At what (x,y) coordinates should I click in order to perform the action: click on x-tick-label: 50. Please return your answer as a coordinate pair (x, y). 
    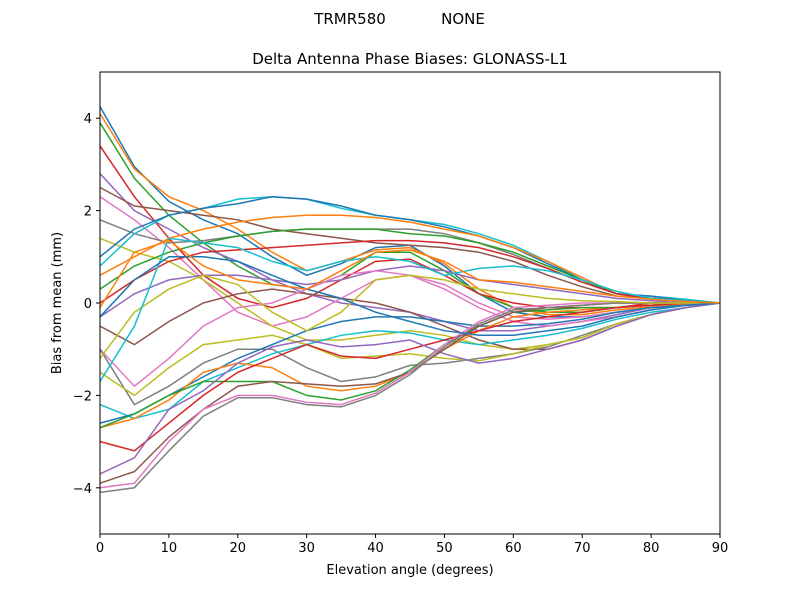
    Looking at the image, I should click on (444, 548).